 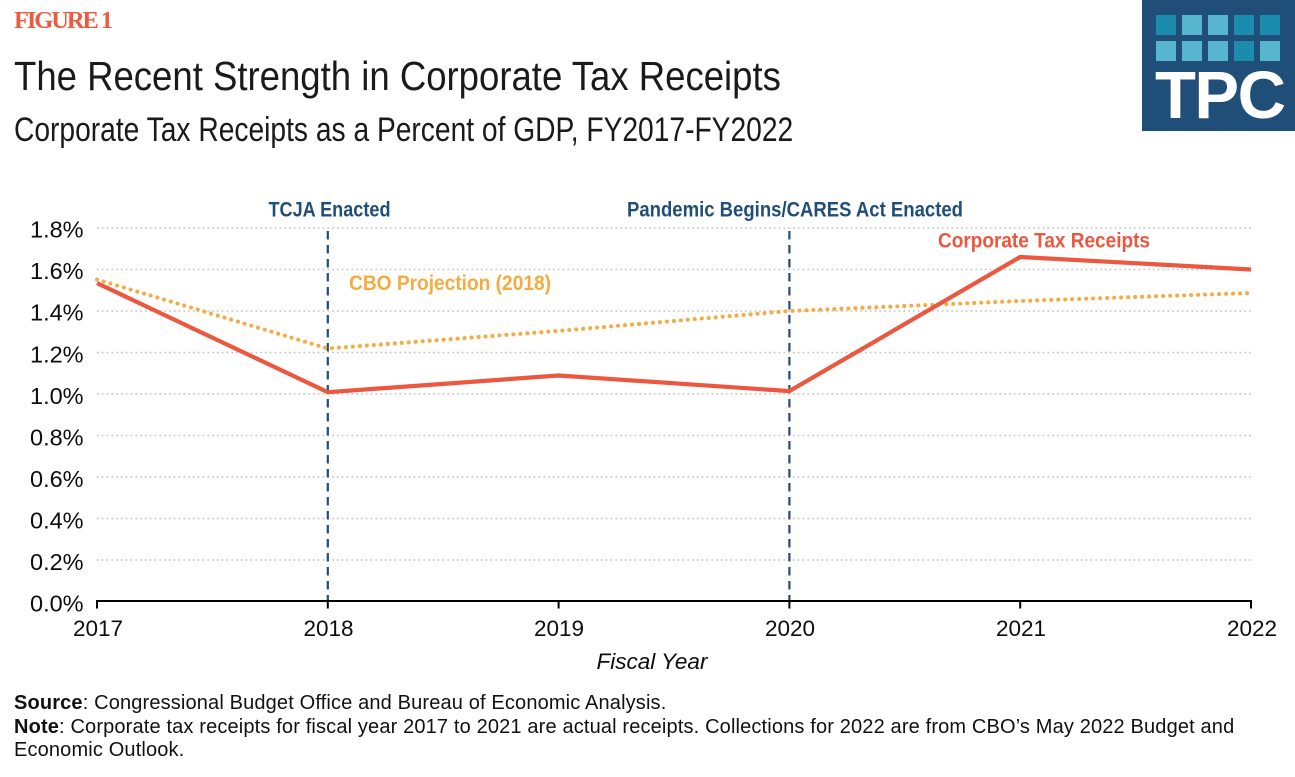 What do you see at coordinates (57, 355) in the screenshot?
I see `svg-text: 1.2%` at bounding box center [57, 355].